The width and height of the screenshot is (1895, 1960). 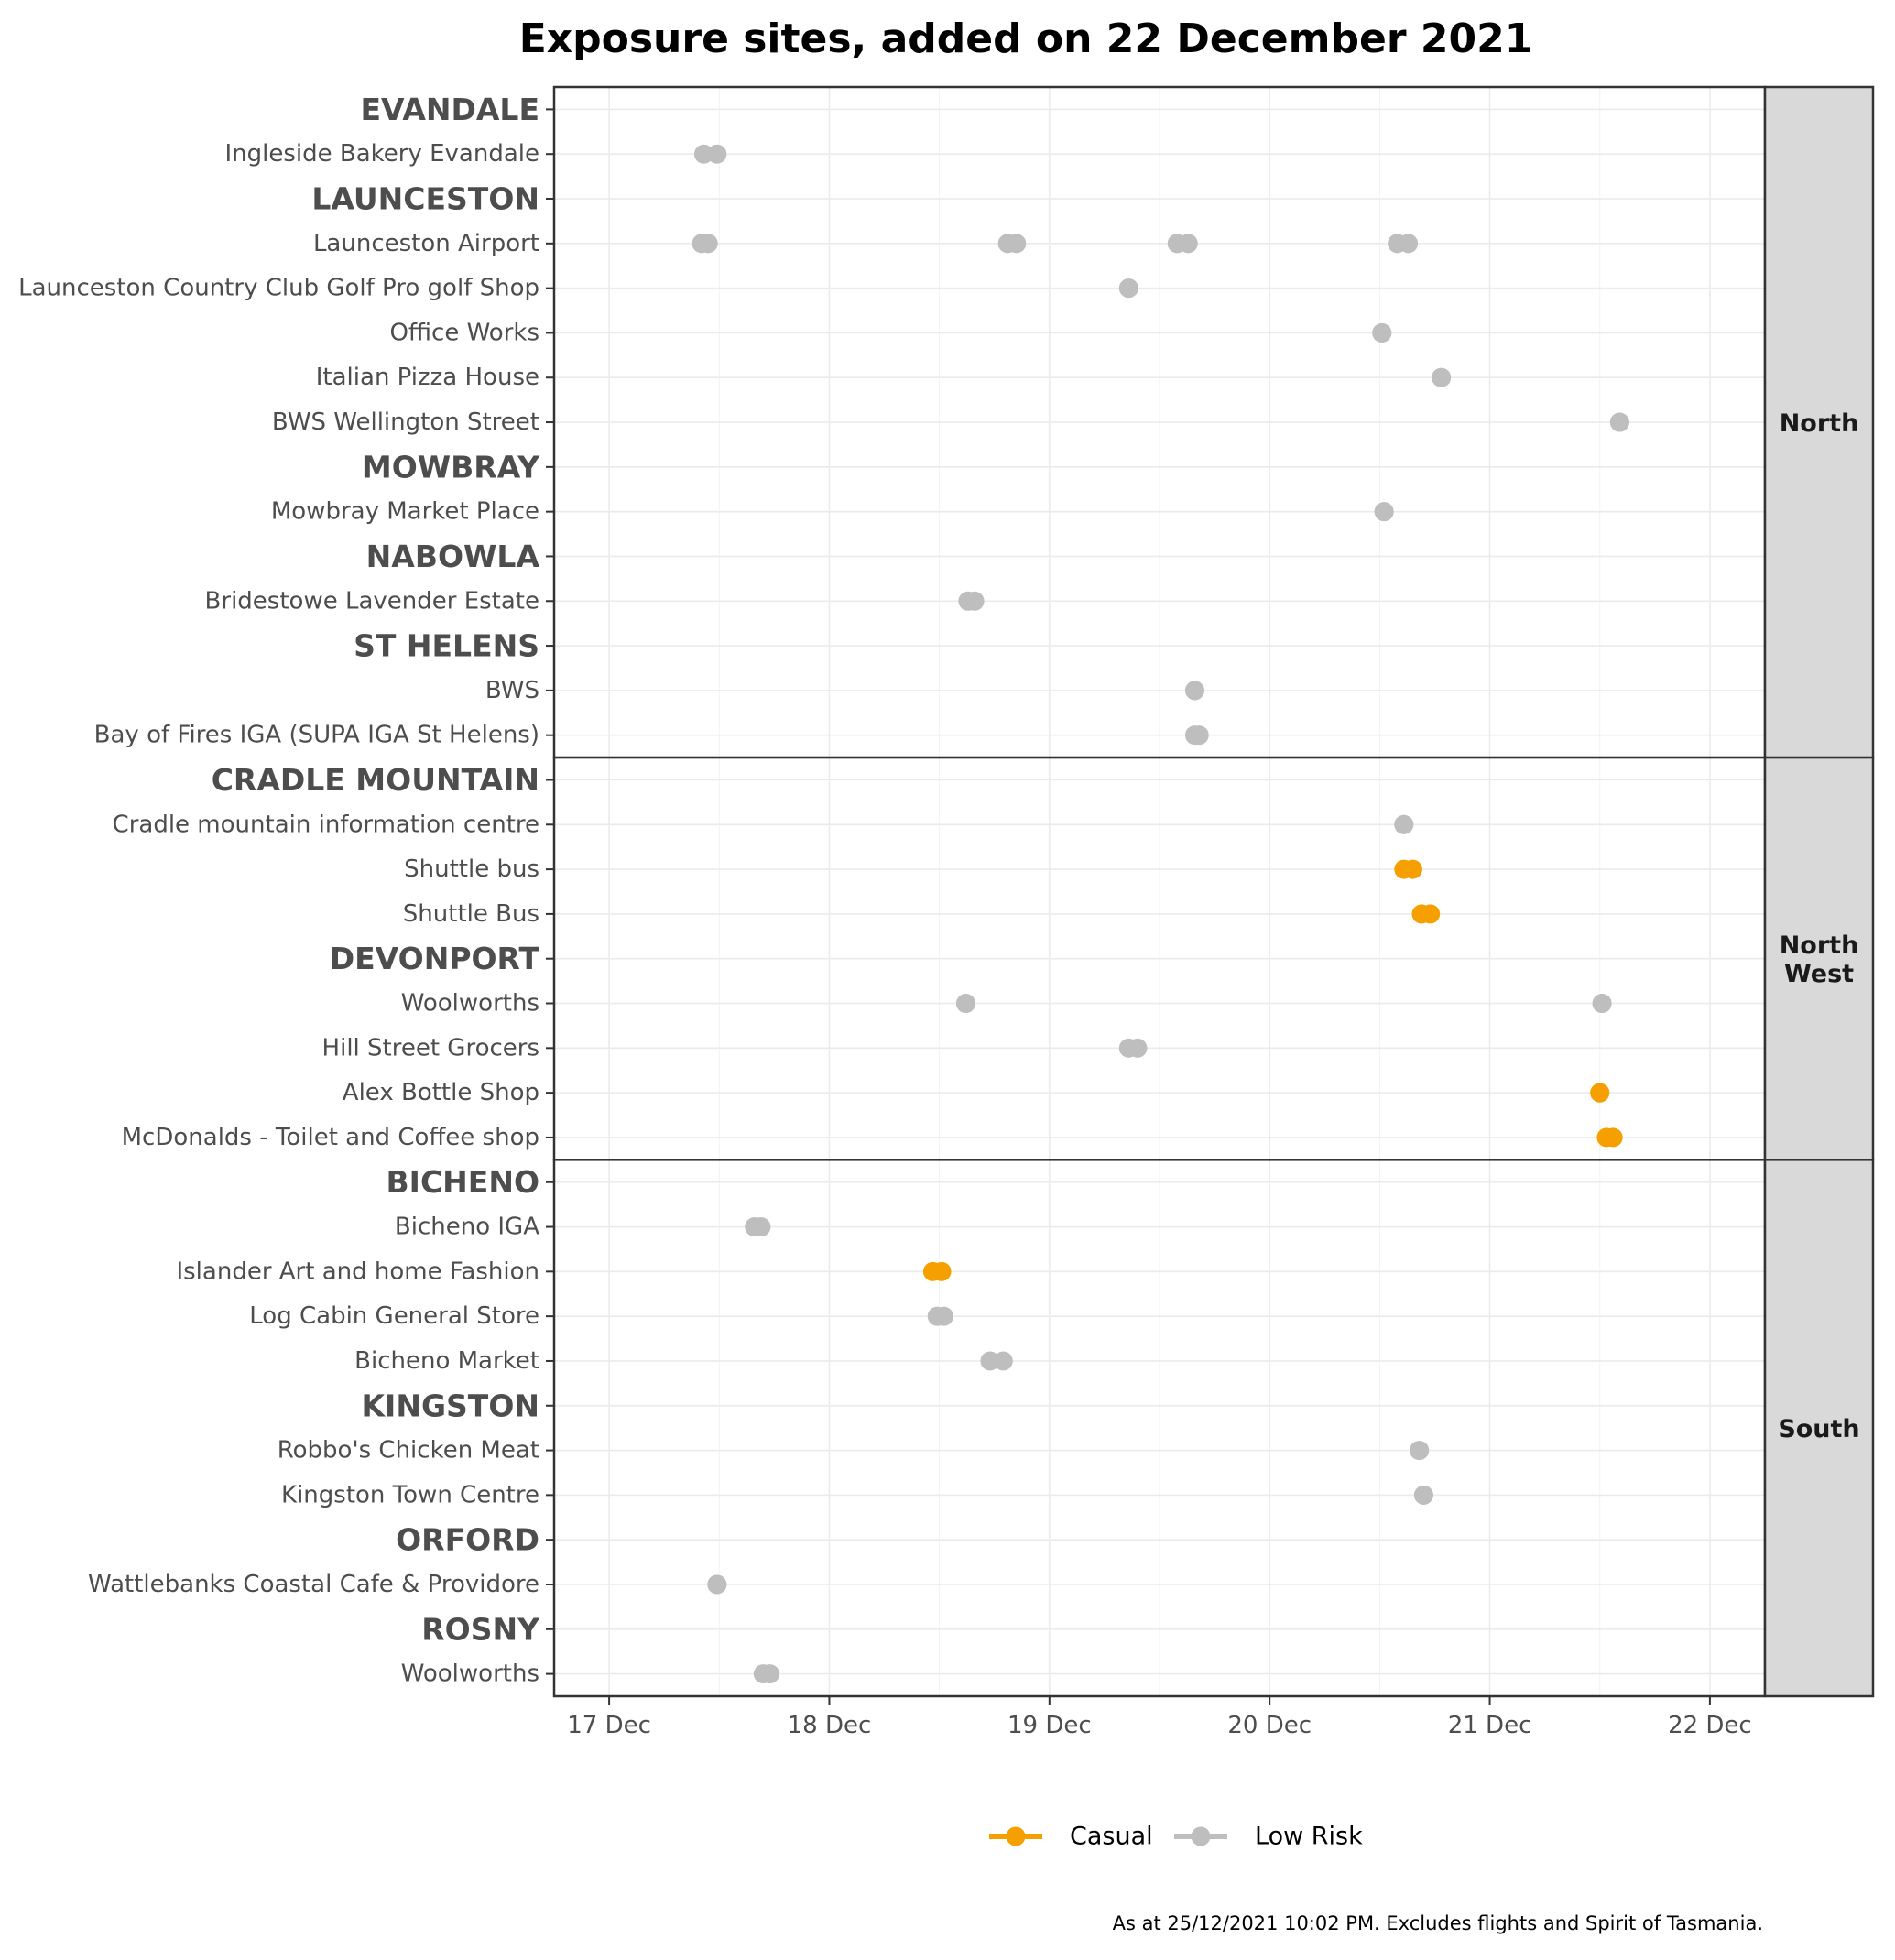 I want to click on y-label-site: Bay of Fires IGA (SUPA IGA St Helens), so click(x=316, y=735).